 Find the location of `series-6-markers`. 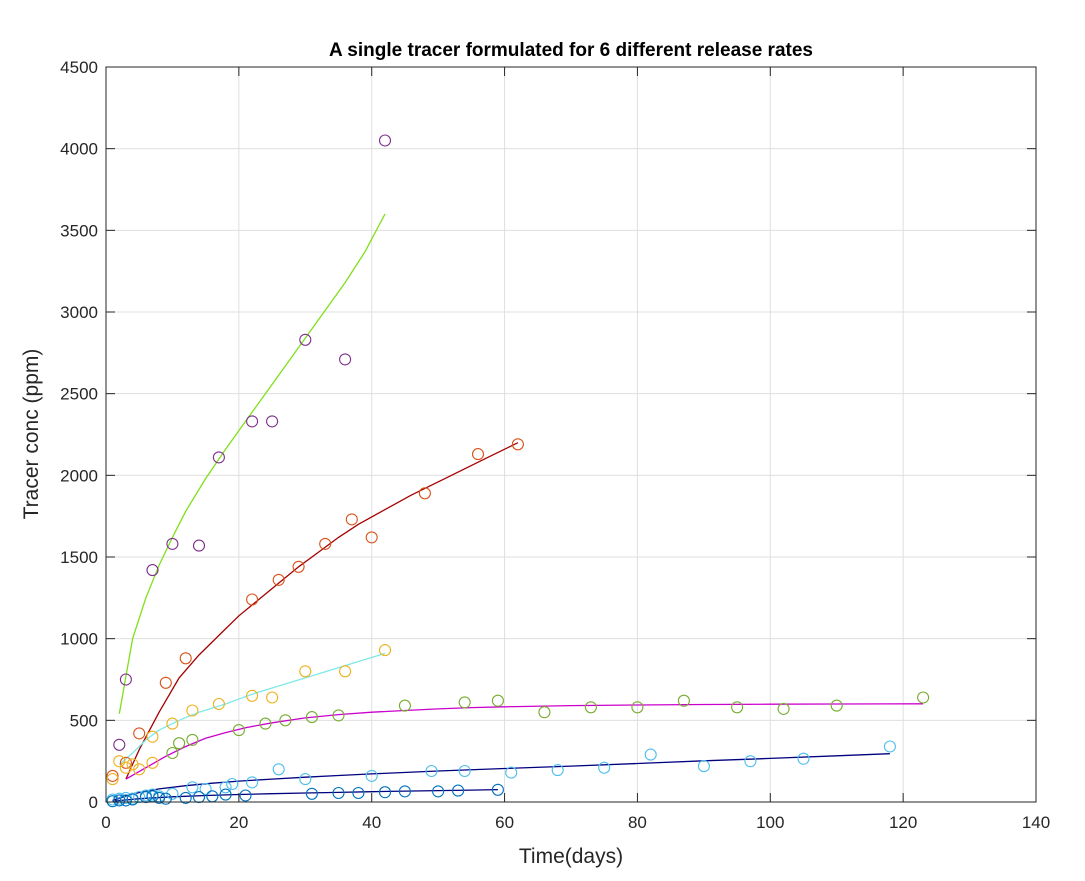

series-6-markers is located at coordinates (305, 795).